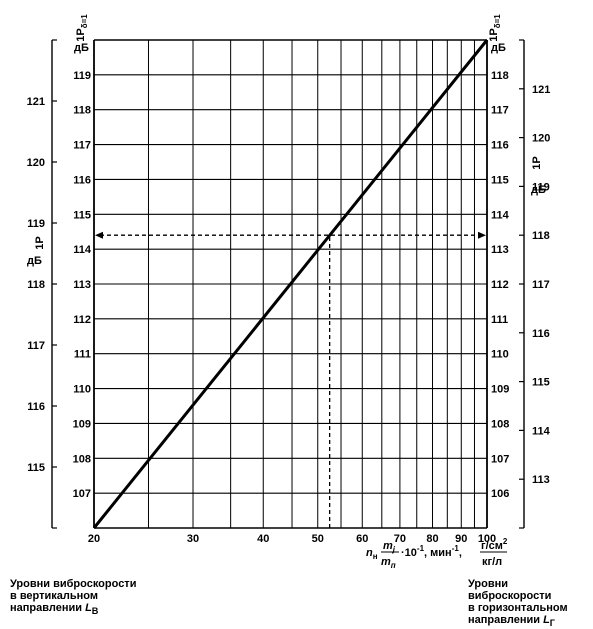  Describe the element at coordinates (500, 146) in the screenshot. I see `inner-right-tick-label: 116` at that location.